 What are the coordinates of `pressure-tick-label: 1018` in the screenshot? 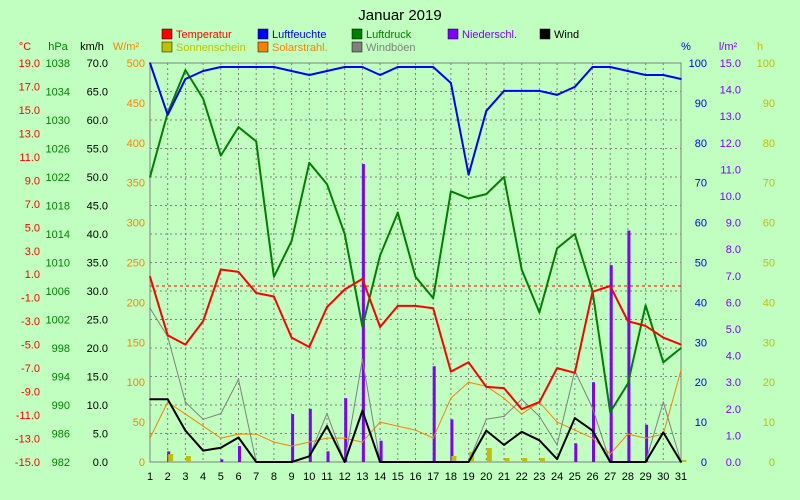 It's located at (58, 207).